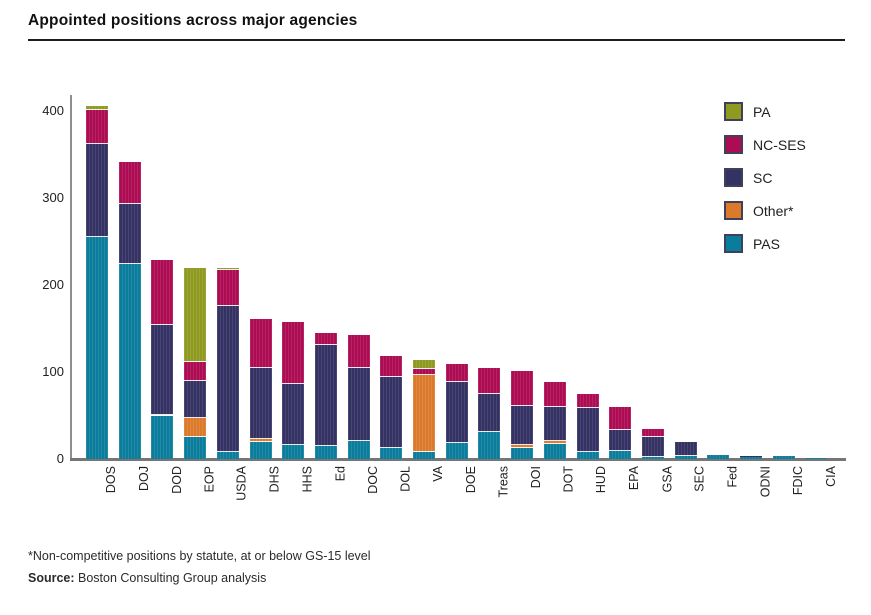 This screenshot has height=615, width=871. What do you see at coordinates (779, 144) in the screenshot?
I see `legend-label: NC-SES` at bounding box center [779, 144].